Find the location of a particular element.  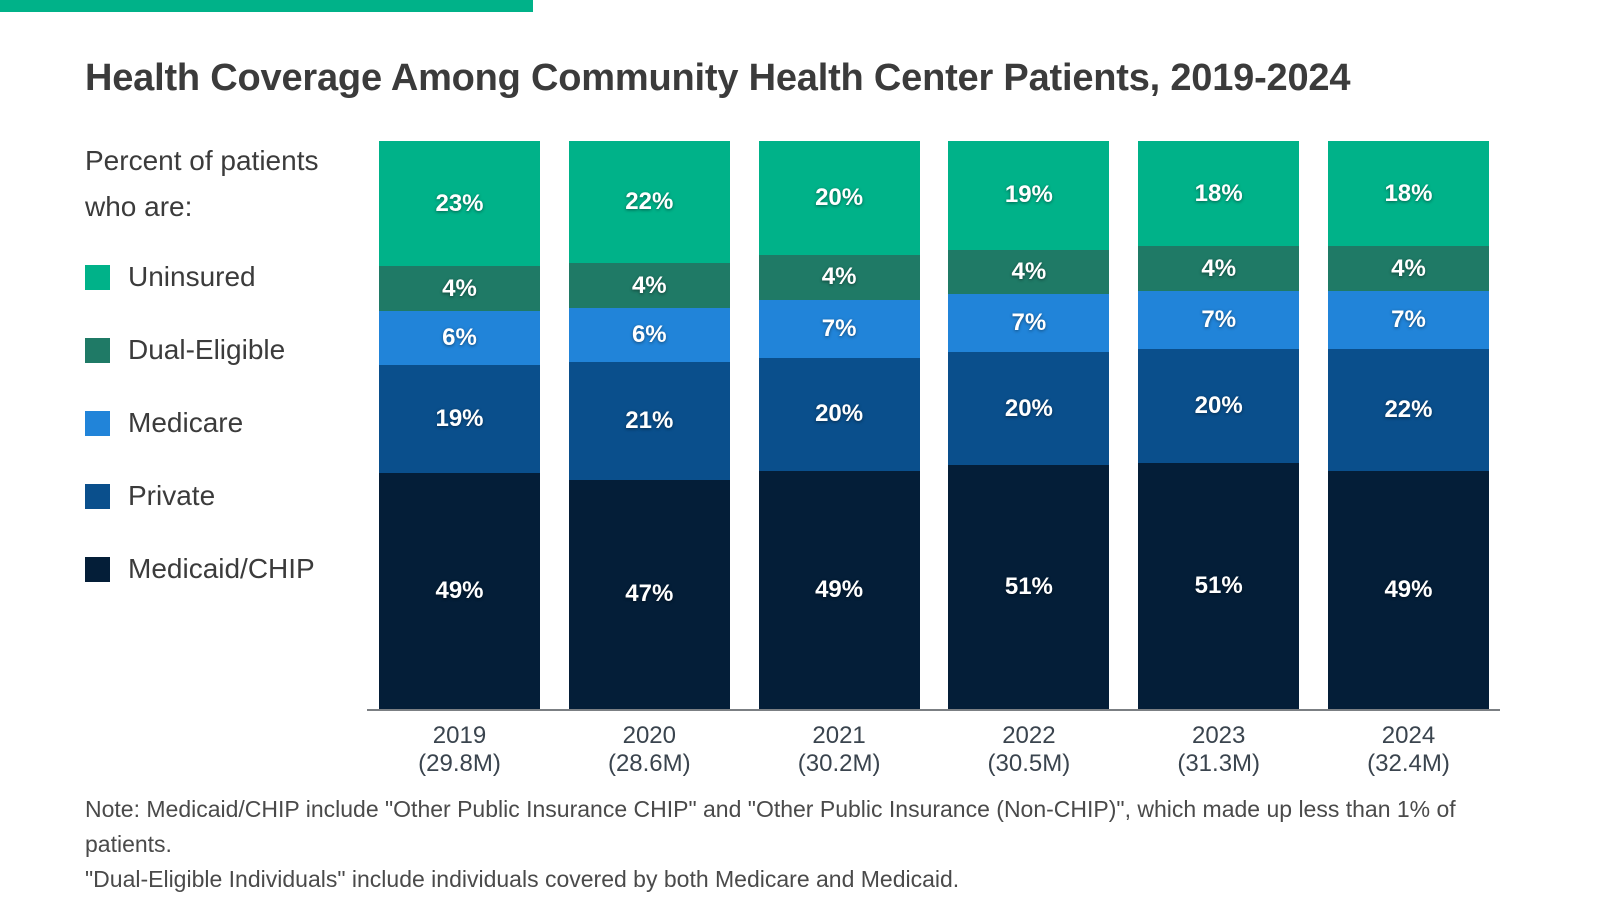

bar-2023-segment-uninsured: 18% is located at coordinates (1219, 194).